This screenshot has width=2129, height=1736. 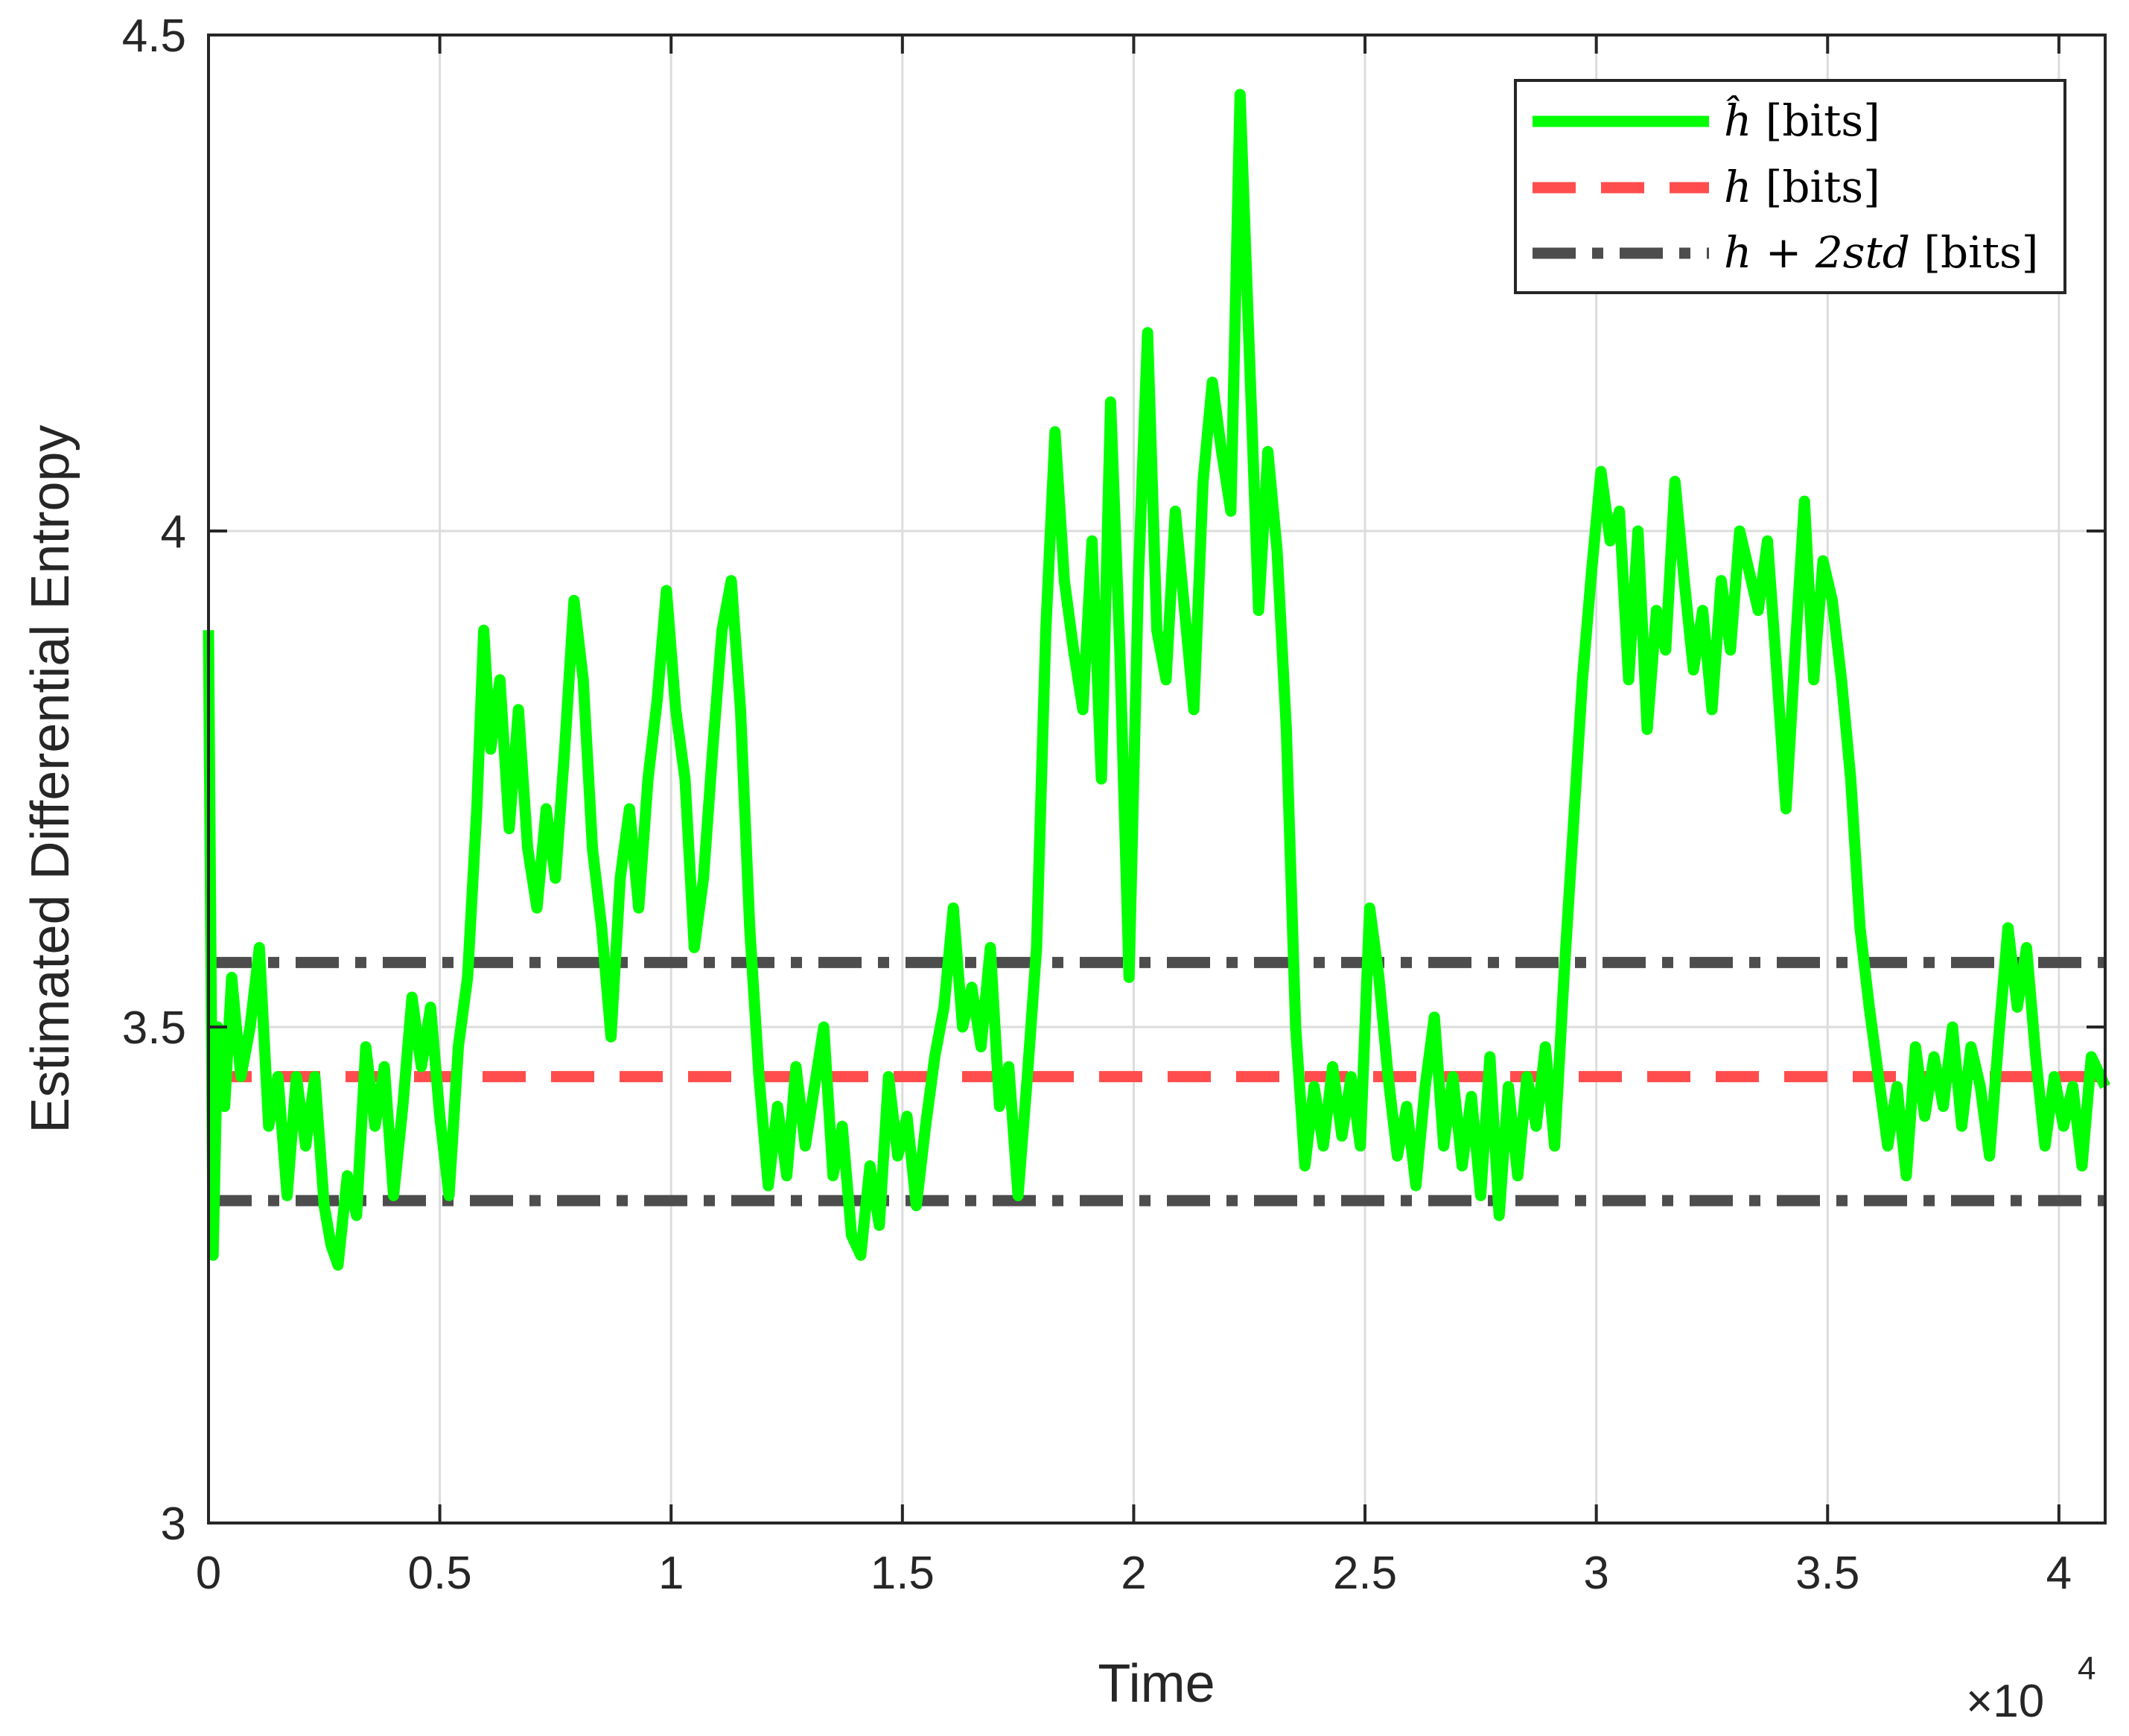 What do you see at coordinates (154, 36) in the screenshot?
I see `y-tick-label: 4.5` at bounding box center [154, 36].